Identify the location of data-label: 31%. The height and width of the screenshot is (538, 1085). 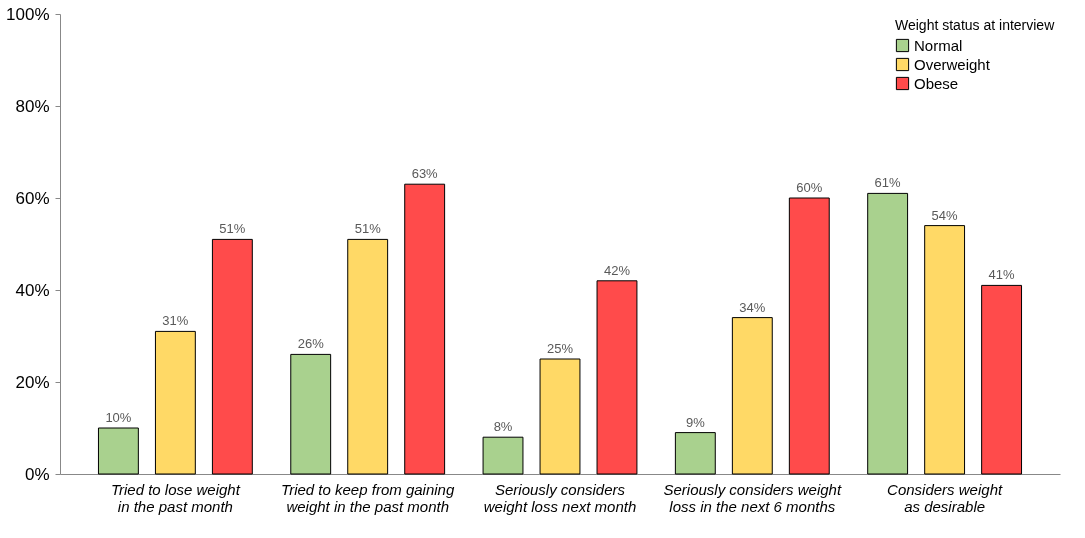
(175, 321).